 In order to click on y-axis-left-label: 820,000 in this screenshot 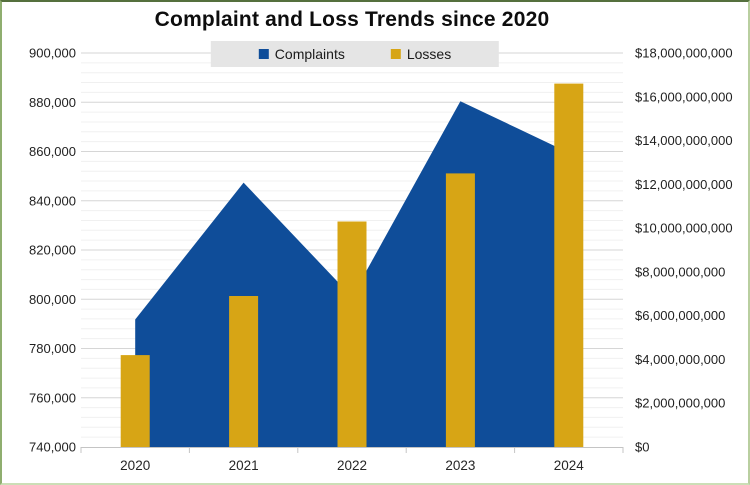, I will do `click(52, 250)`.